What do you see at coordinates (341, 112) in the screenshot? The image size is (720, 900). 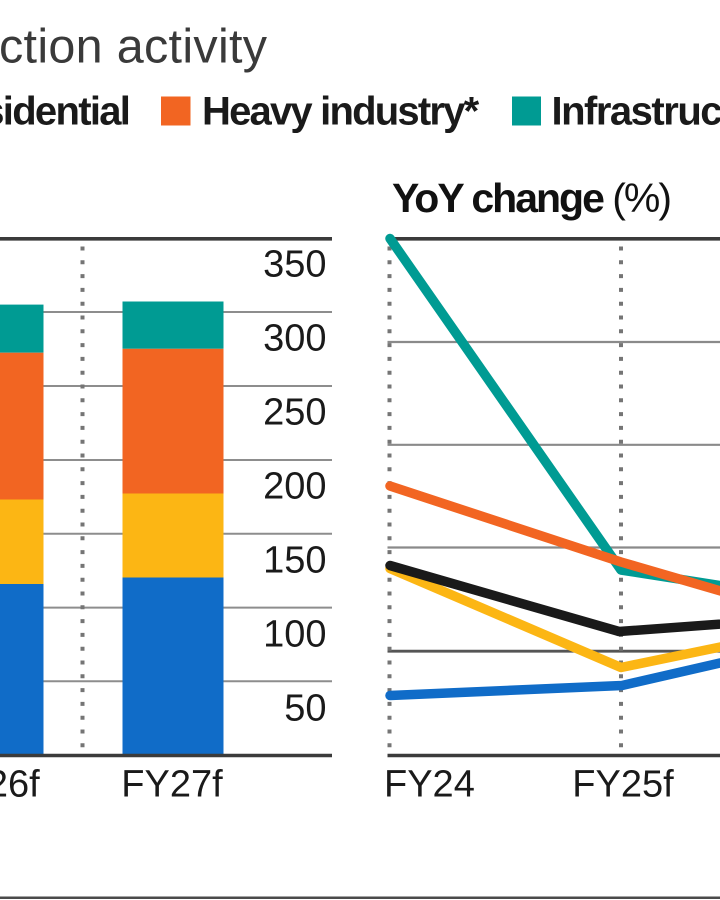 I see `svg-text: Heavy industry*` at bounding box center [341, 112].